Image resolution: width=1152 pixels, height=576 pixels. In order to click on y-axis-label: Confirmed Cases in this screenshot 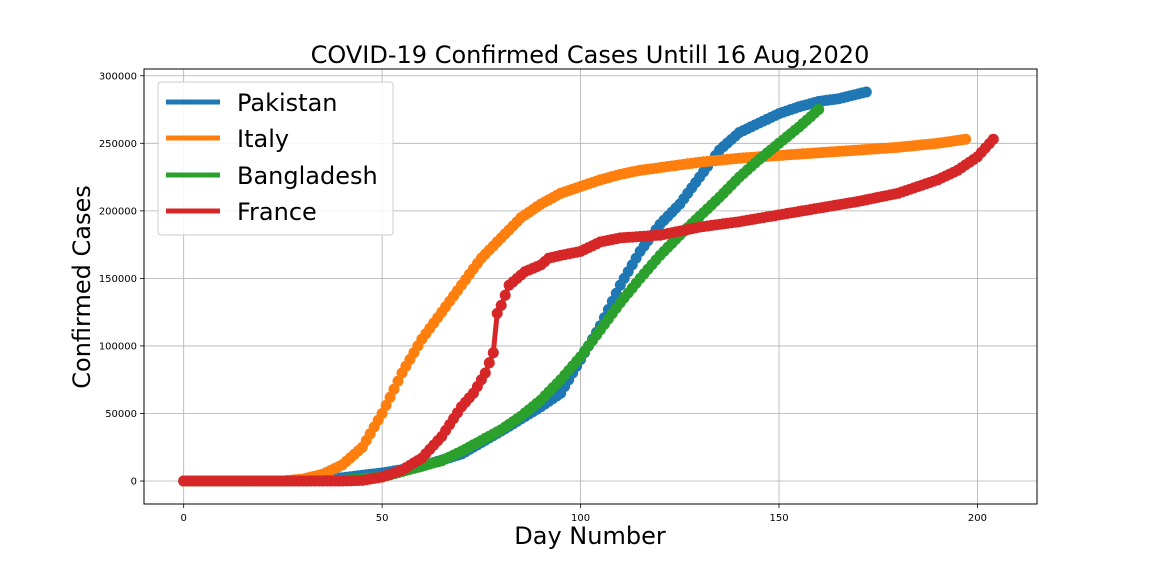, I will do `click(82, 286)`.